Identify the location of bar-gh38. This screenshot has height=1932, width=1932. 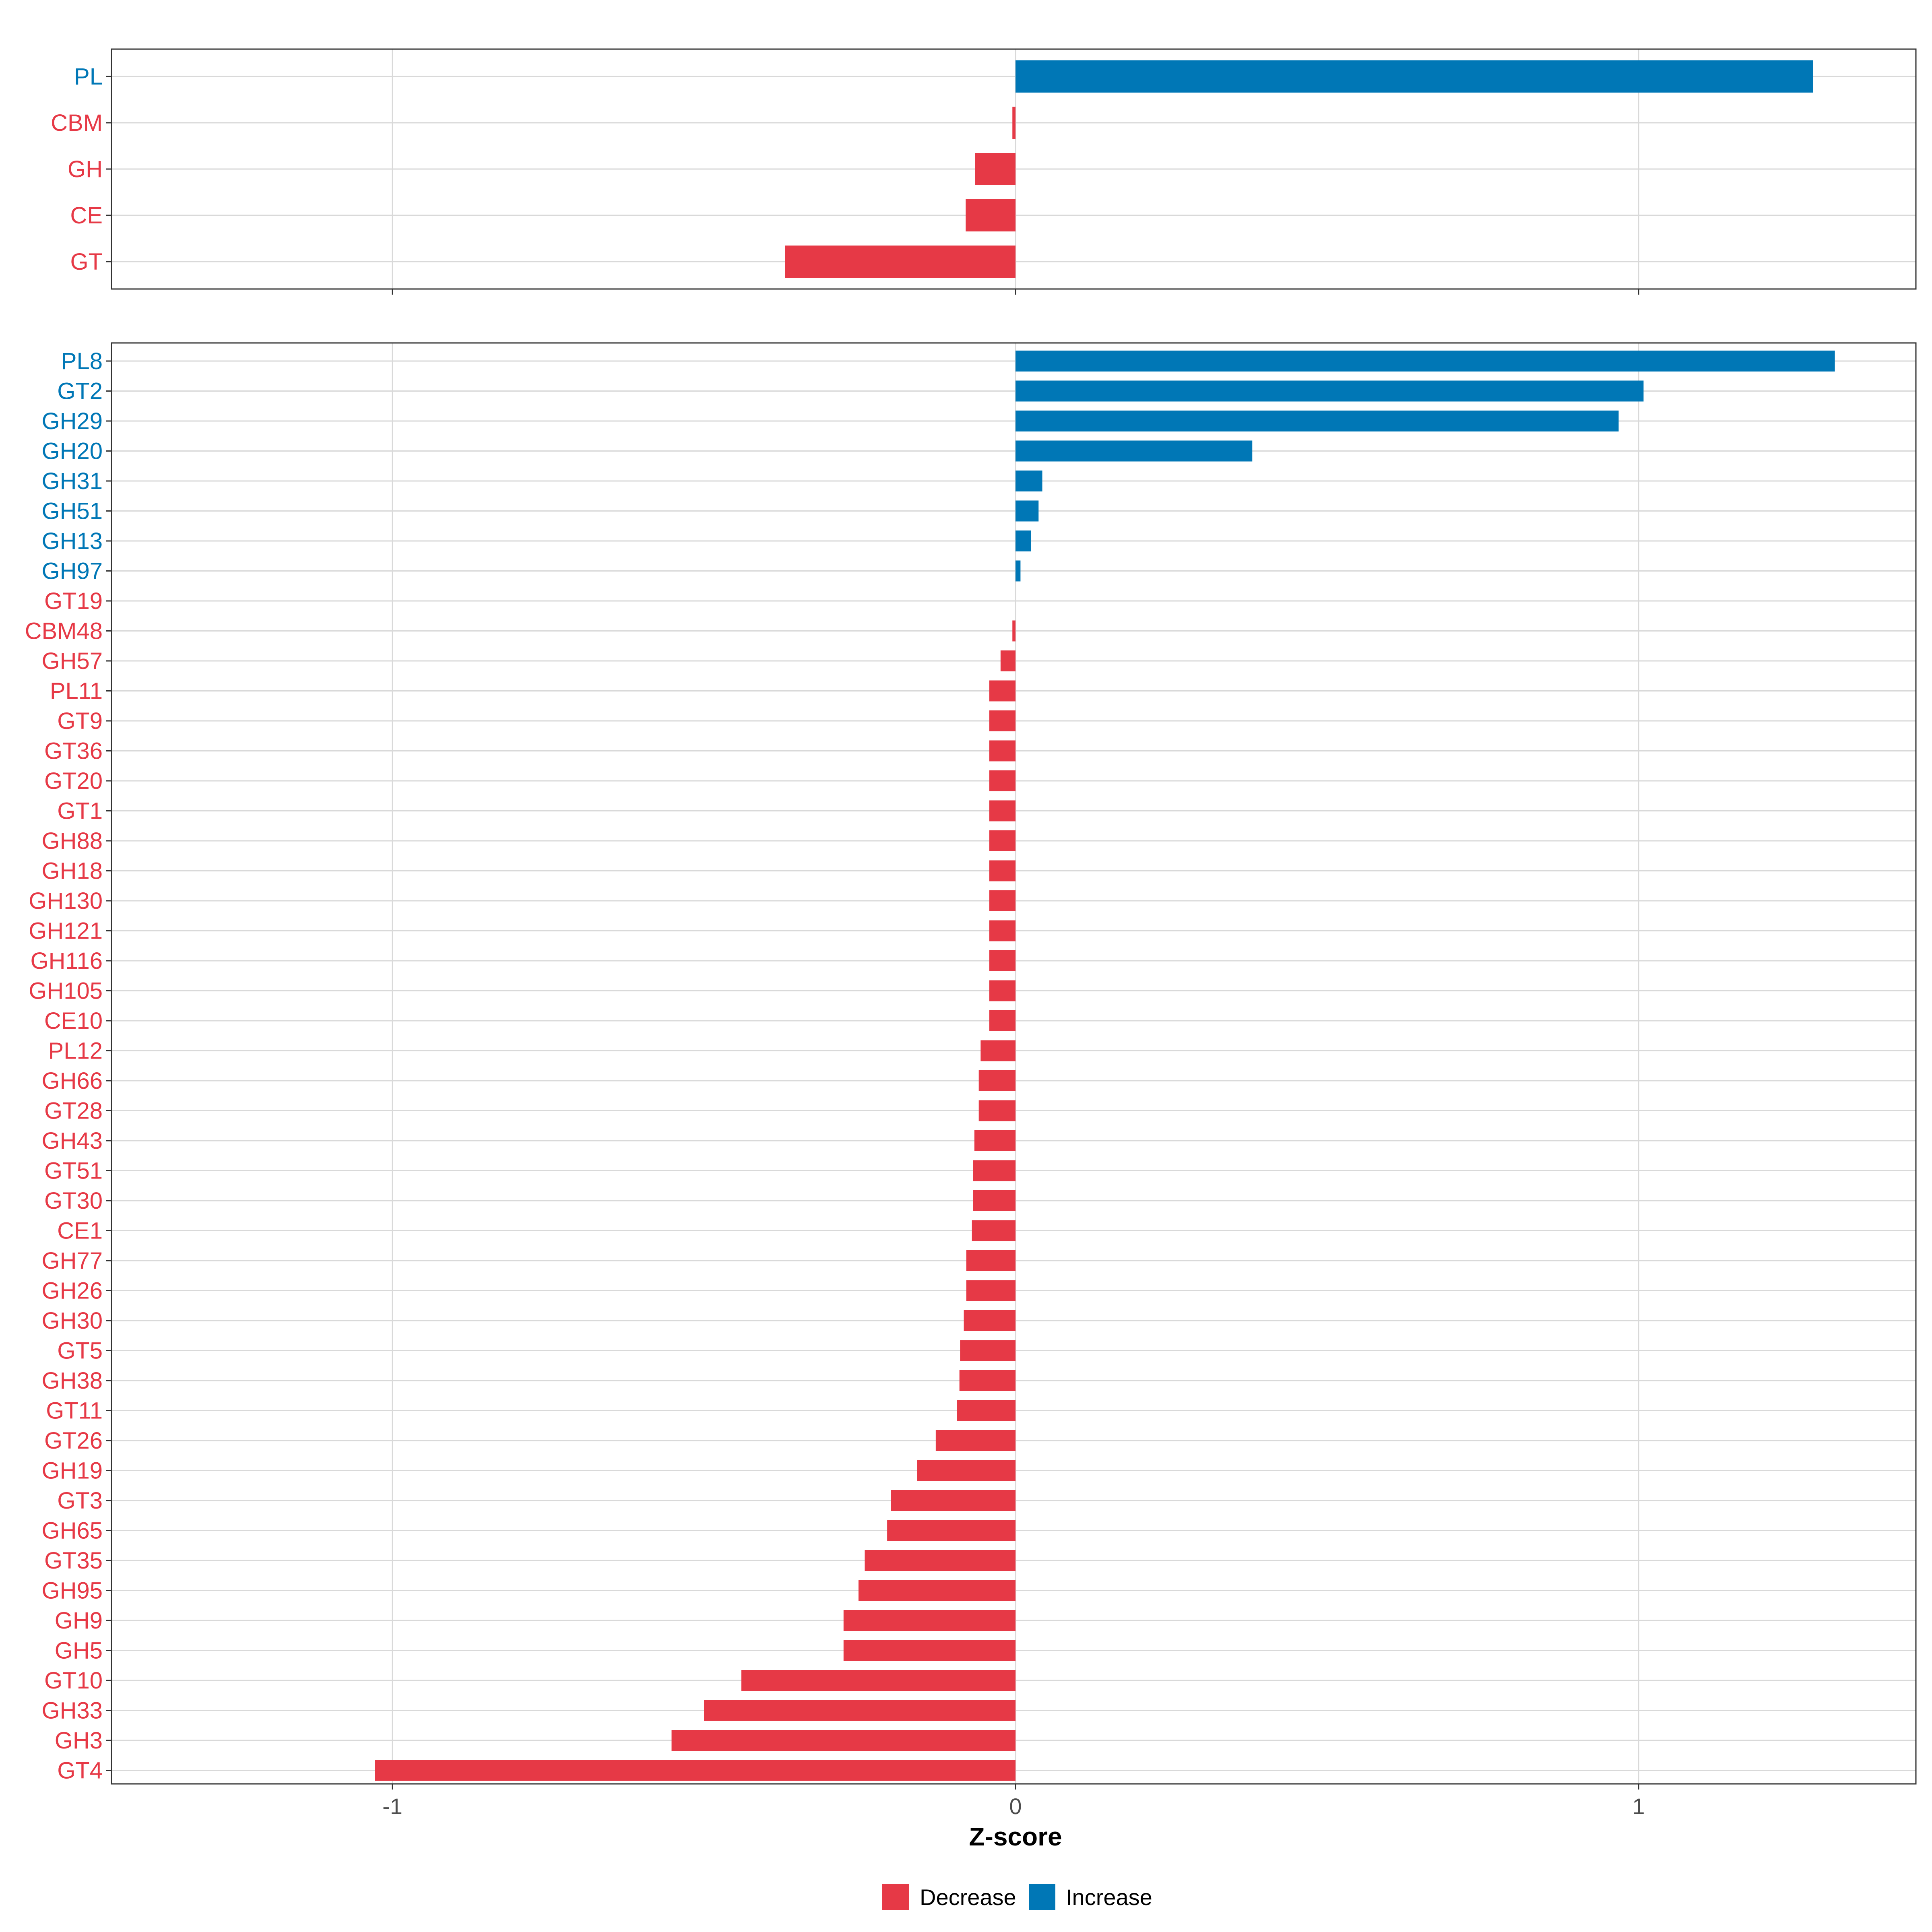
(987, 1380).